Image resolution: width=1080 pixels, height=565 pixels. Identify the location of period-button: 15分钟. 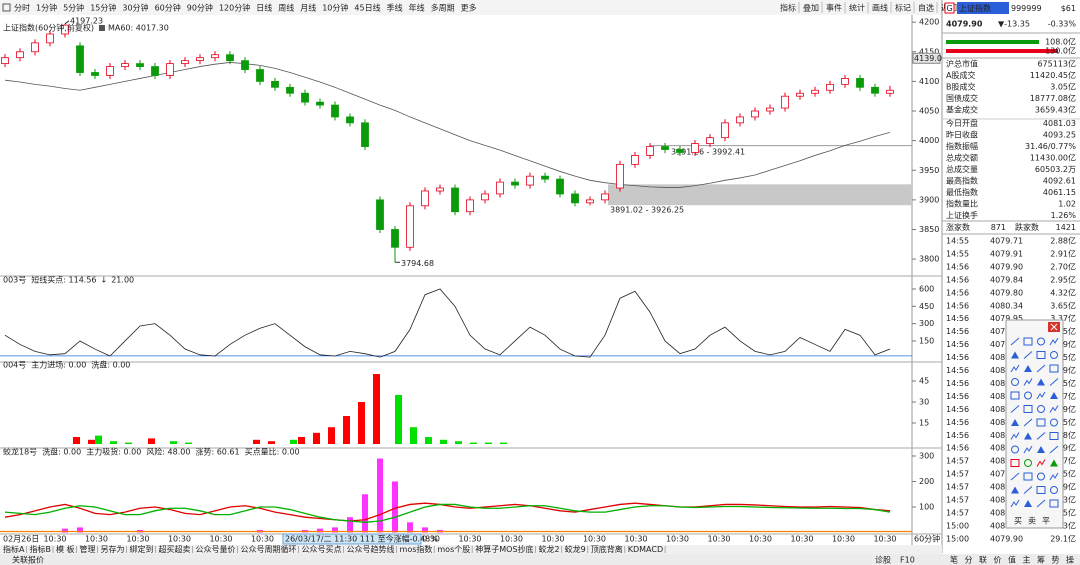
(103, 8).